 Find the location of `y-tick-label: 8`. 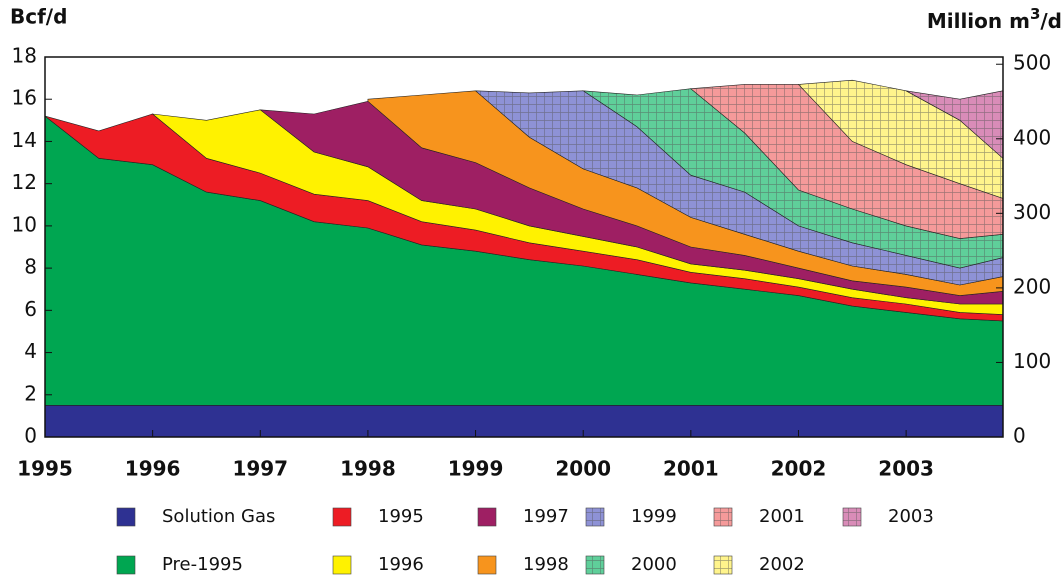

y-tick-label: 8 is located at coordinates (30, 267).